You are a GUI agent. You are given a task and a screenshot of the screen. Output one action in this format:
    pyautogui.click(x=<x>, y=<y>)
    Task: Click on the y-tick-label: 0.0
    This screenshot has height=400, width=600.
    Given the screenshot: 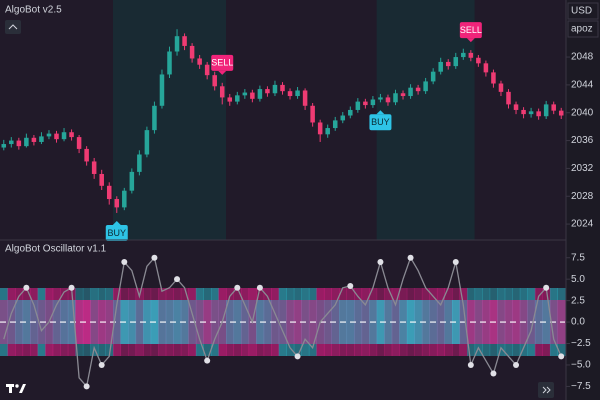 What is the action you would take?
    pyautogui.click(x=578, y=322)
    